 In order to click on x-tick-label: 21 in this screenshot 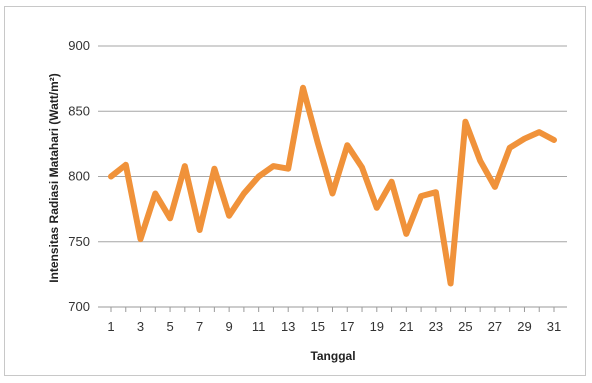, I will do `click(406, 326)`.